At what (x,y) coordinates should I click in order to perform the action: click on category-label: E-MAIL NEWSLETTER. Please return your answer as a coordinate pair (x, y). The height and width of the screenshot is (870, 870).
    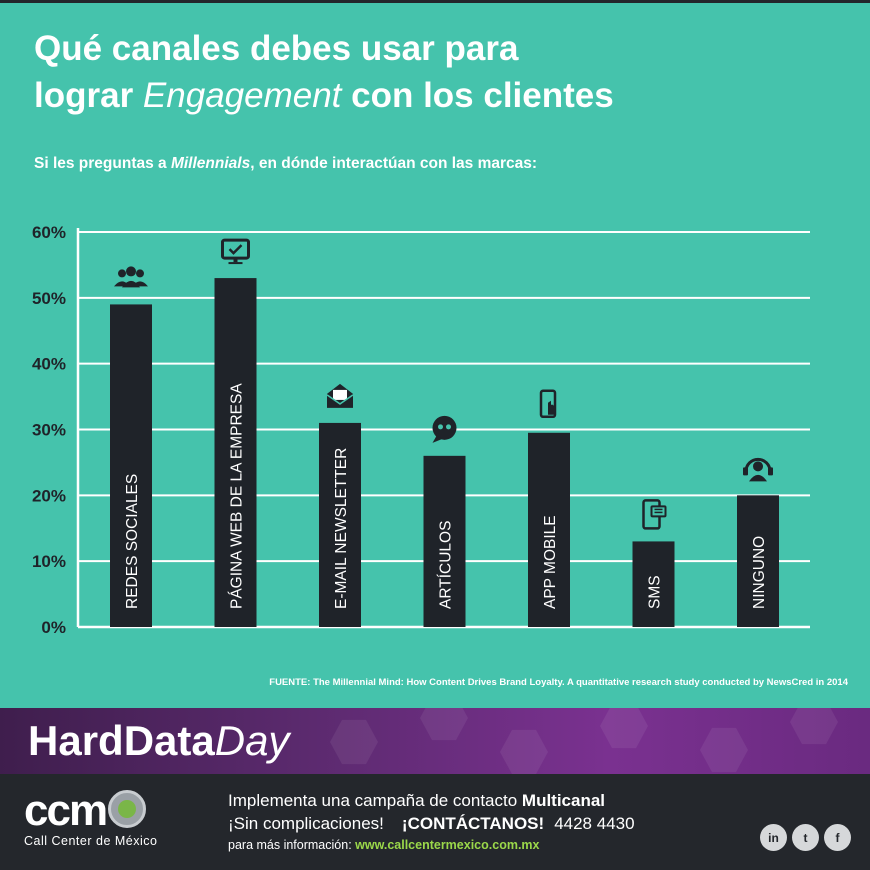
    Looking at the image, I should click on (341, 528).